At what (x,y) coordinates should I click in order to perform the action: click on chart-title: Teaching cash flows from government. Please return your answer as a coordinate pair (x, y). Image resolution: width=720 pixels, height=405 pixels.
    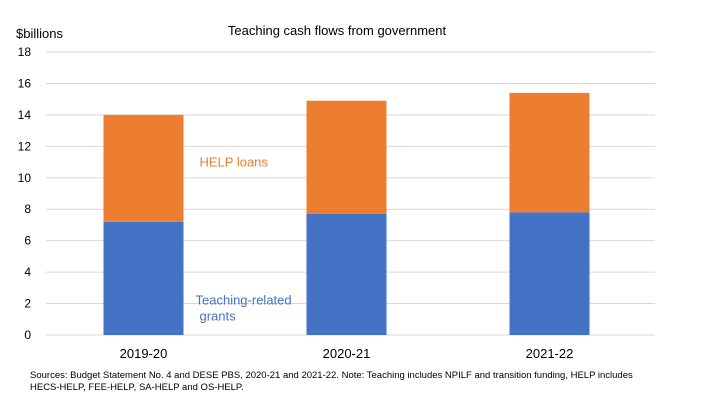
    Looking at the image, I should click on (337, 30).